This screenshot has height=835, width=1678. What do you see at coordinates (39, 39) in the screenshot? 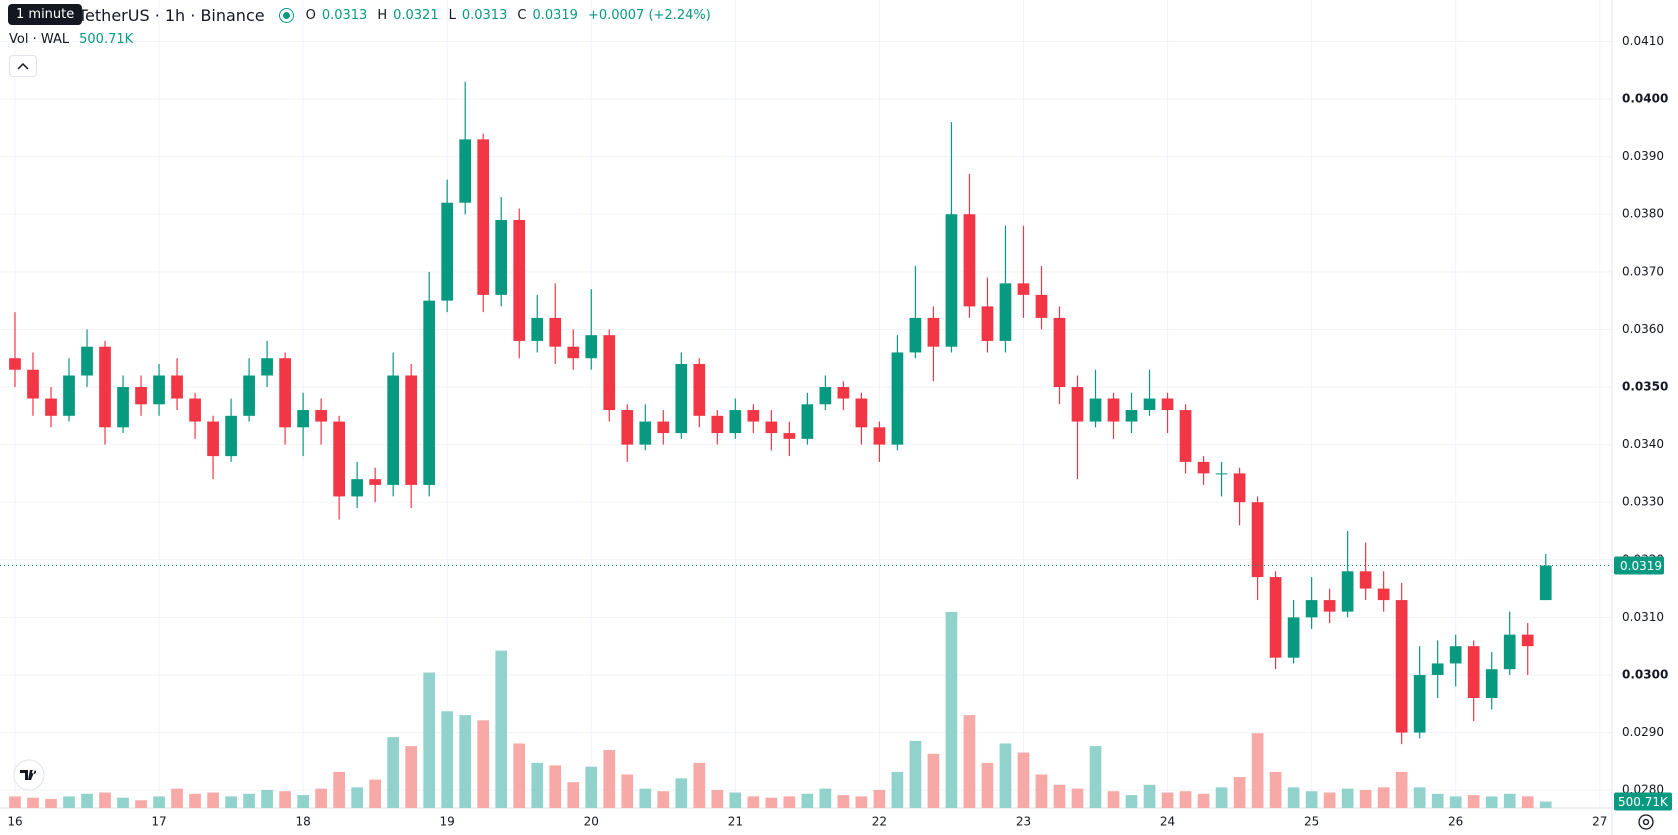
I see `volume-title: Vol · WAL` at bounding box center [39, 39].